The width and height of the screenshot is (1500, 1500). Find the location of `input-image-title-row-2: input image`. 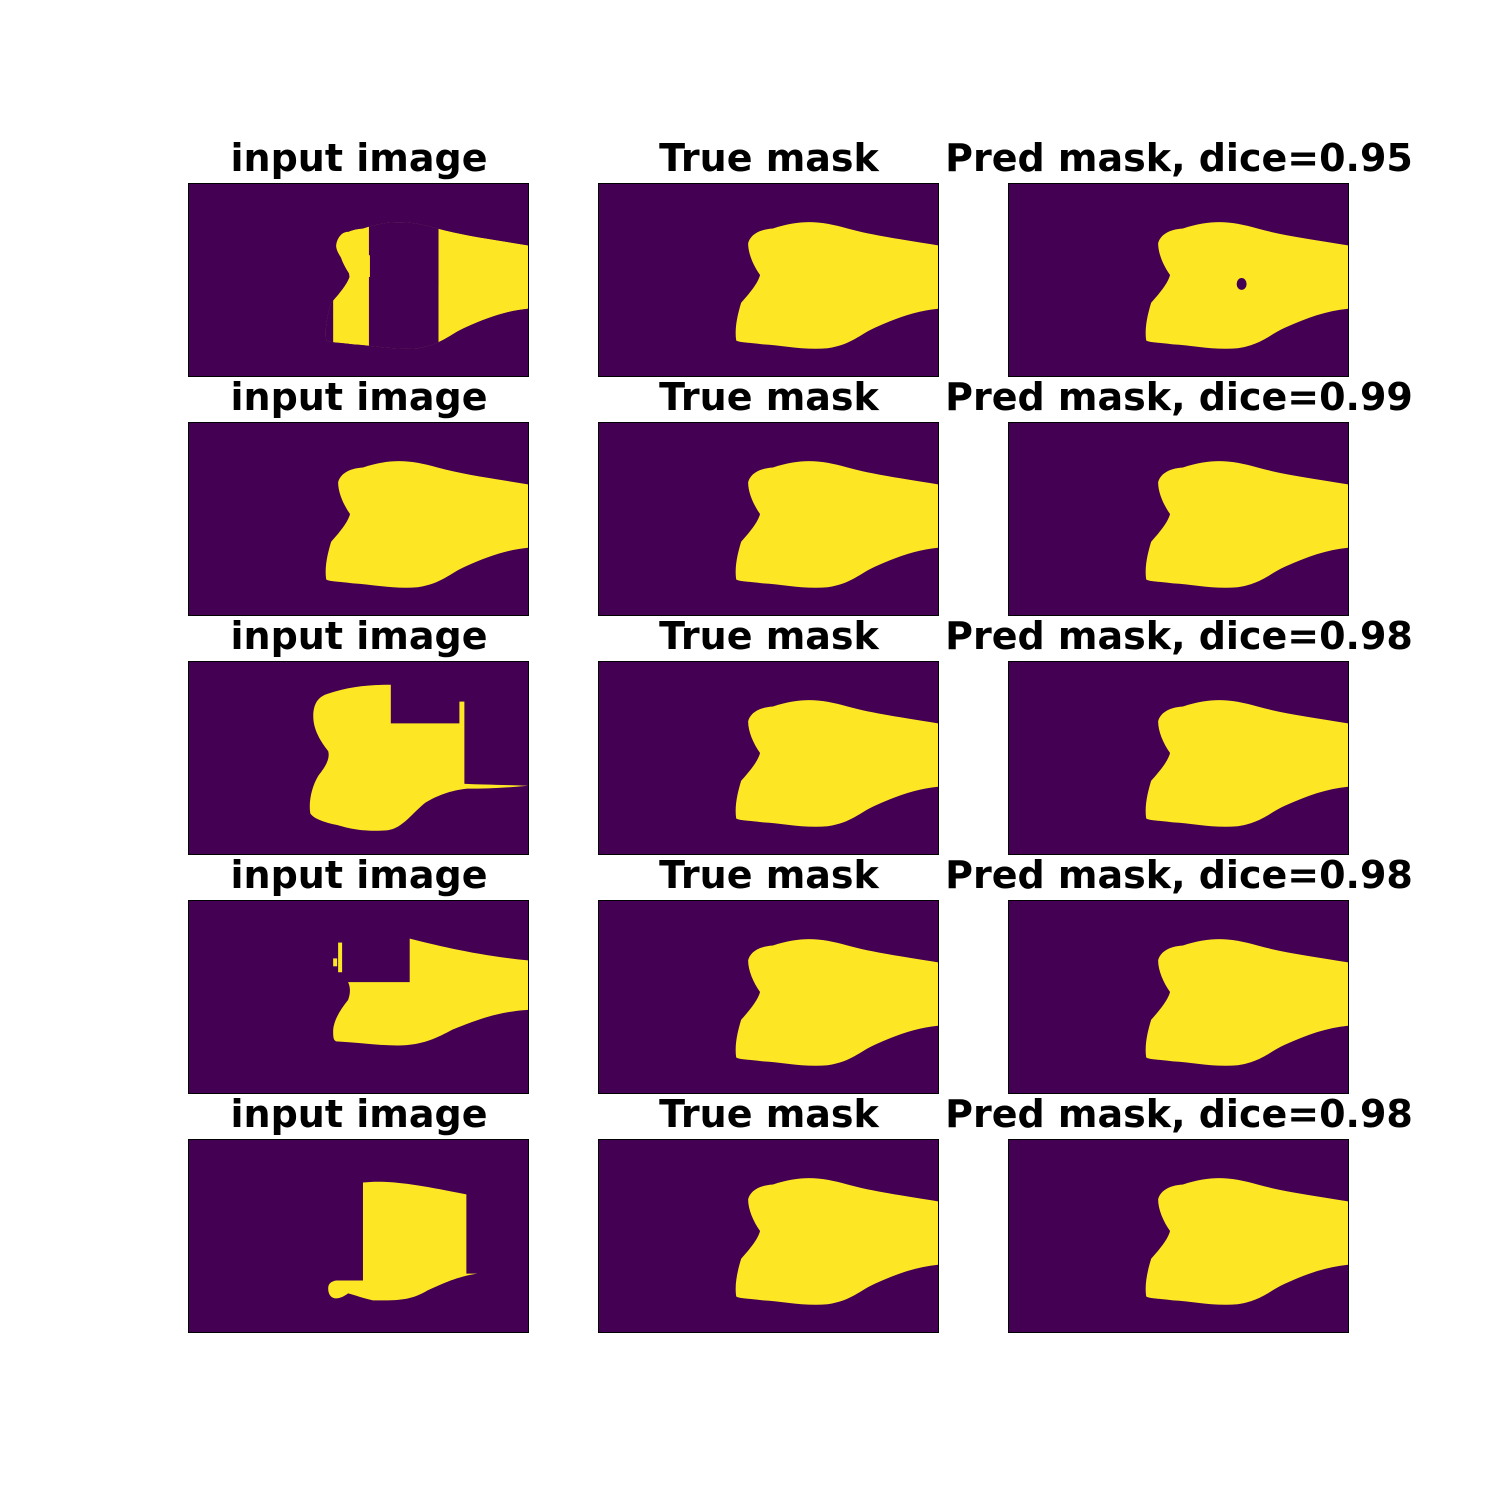

input-image-title-row-2: input image is located at coordinates (359, 397).